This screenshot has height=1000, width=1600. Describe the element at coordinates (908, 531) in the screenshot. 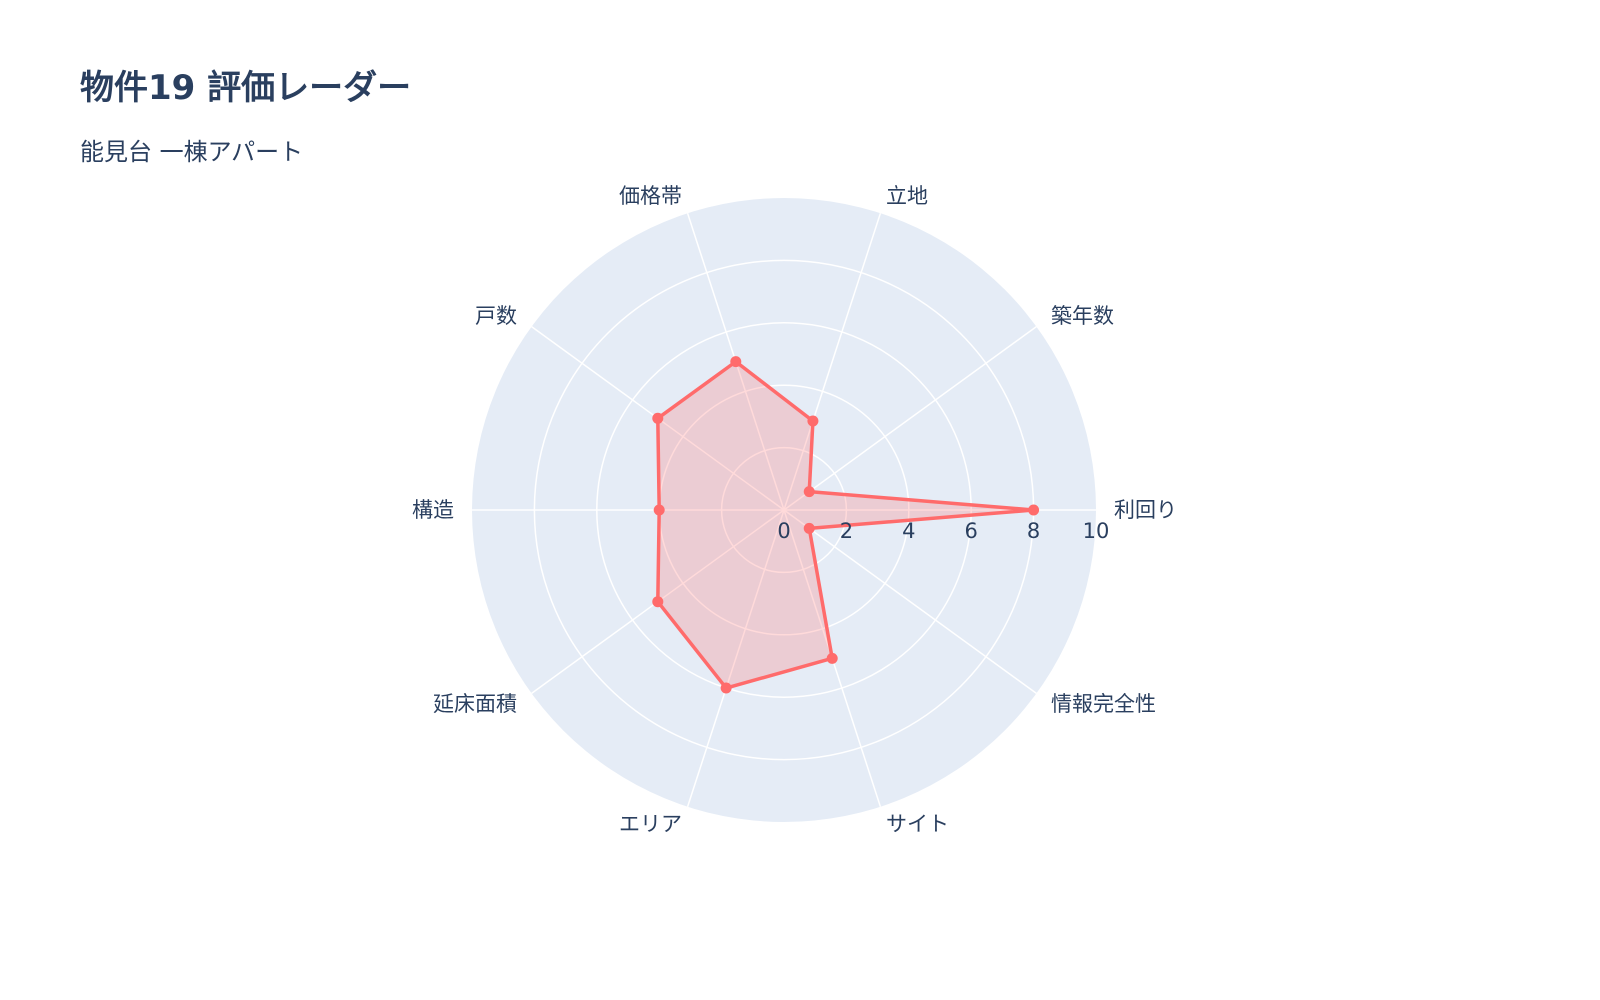

I see `radial-tick-label: 4` at that location.